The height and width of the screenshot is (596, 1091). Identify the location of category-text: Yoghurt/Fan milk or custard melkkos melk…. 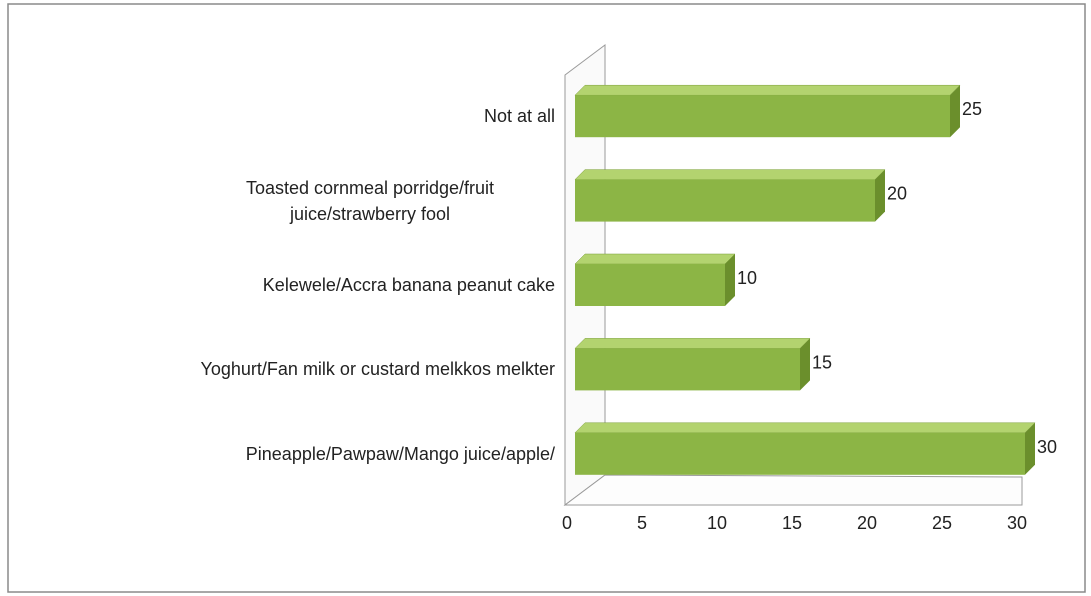
(377, 369).